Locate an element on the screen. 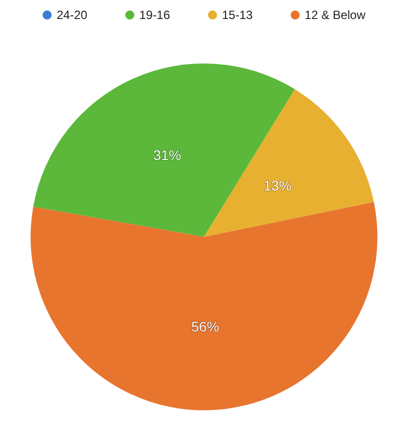 The image size is (408, 423). legend-label: 15-13 is located at coordinates (238, 15).